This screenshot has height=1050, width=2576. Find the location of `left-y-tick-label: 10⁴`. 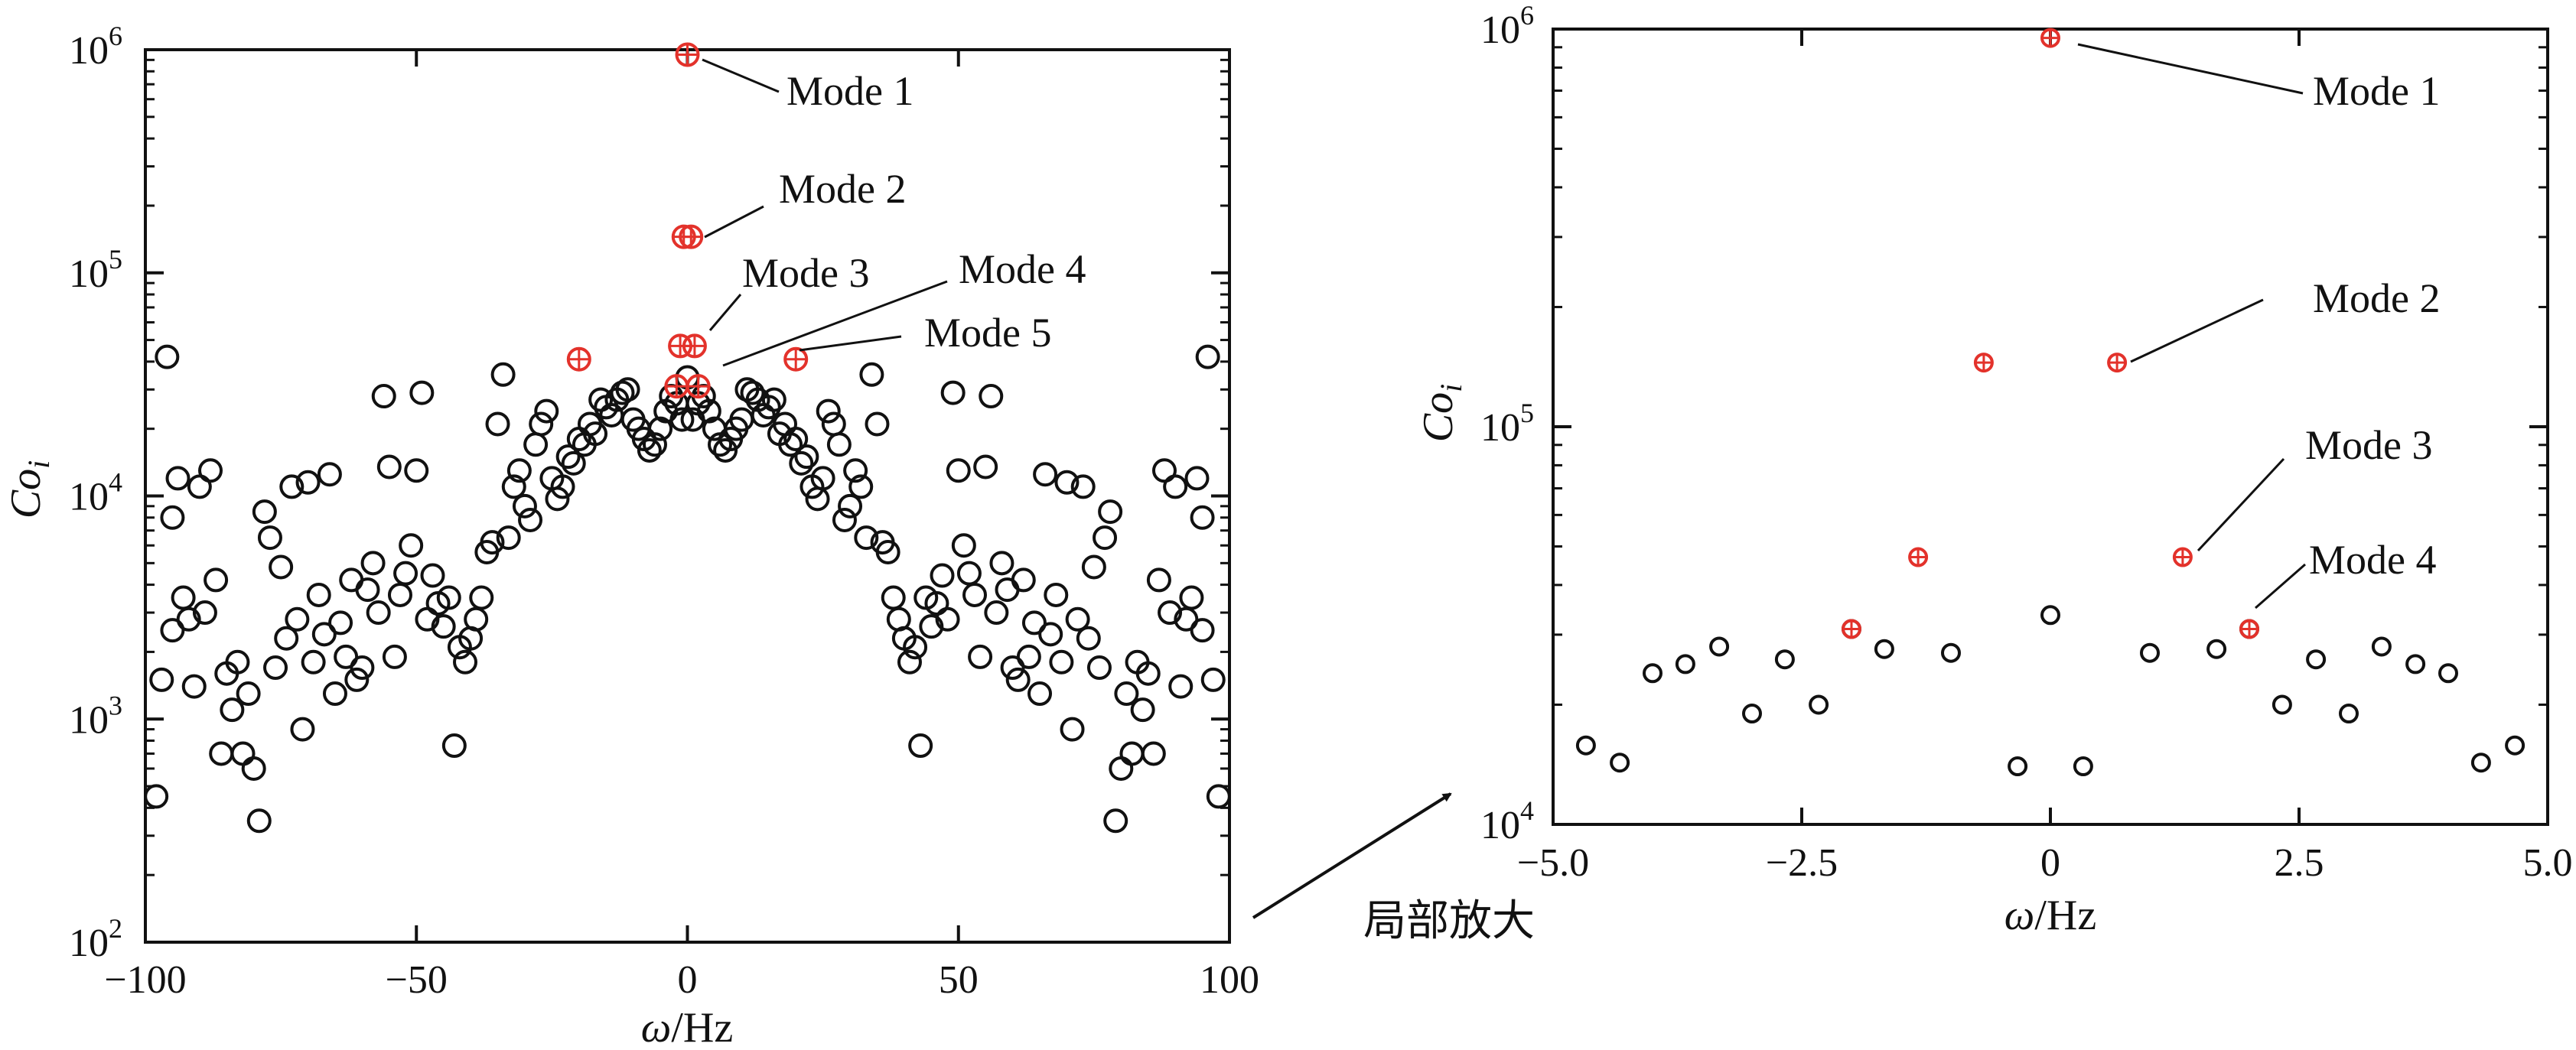

left-y-tick-label: 10⁴ is located at coordinates (96, 493).